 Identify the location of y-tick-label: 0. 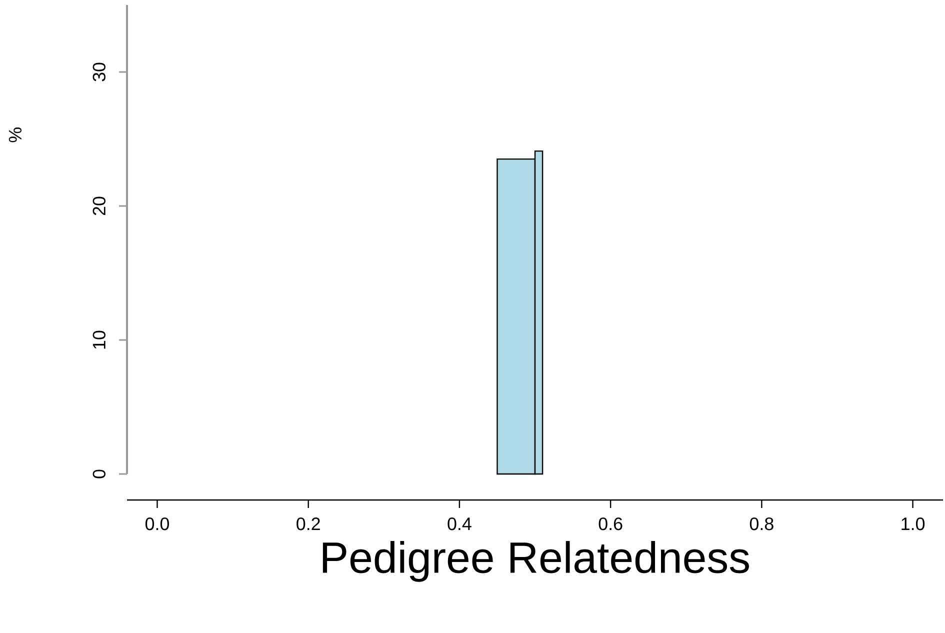
(99, 474).